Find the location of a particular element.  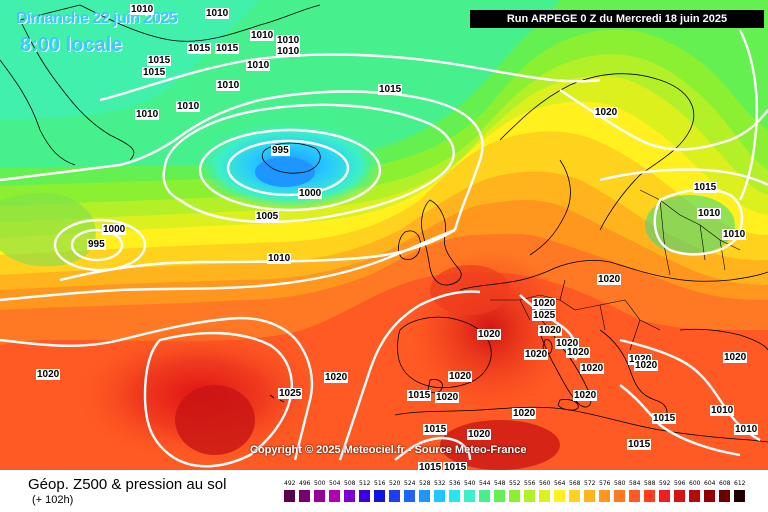

legend-tick-label: 512 is located at coordinates (365, 483).